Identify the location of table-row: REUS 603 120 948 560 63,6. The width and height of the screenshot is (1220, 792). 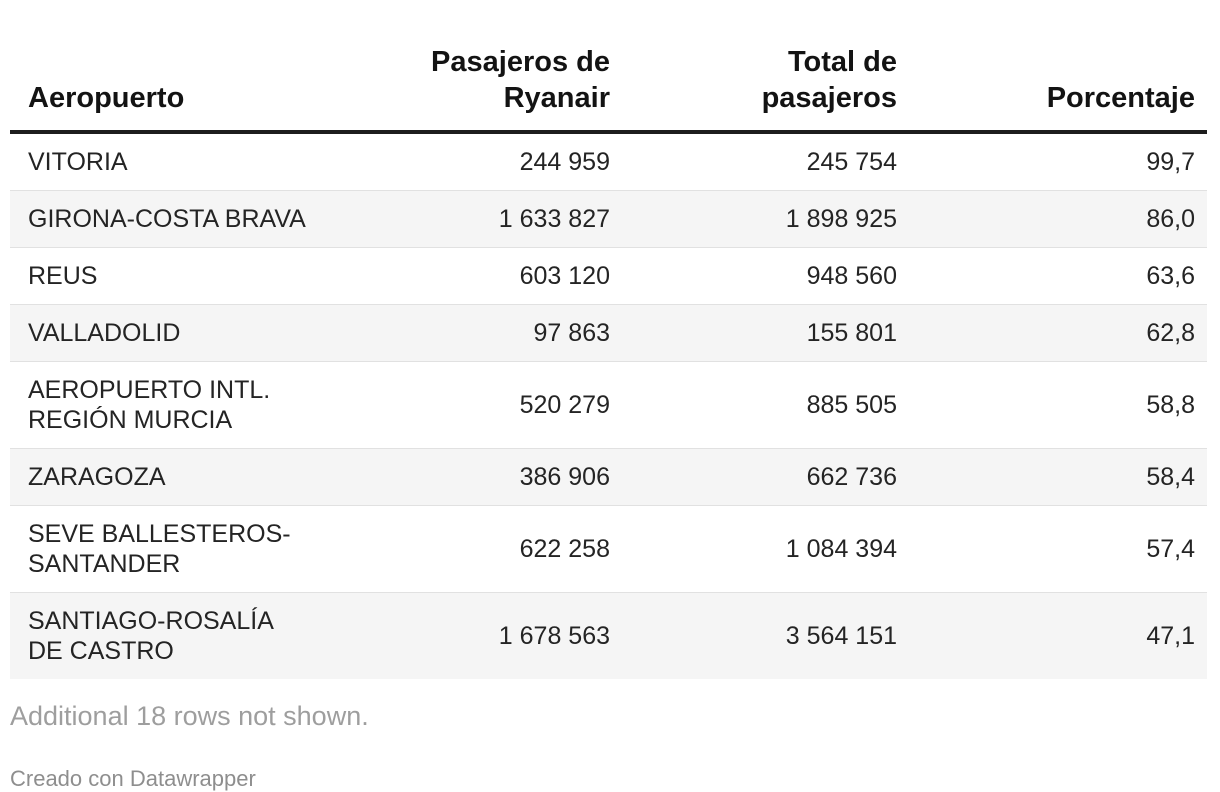
(608, 276).